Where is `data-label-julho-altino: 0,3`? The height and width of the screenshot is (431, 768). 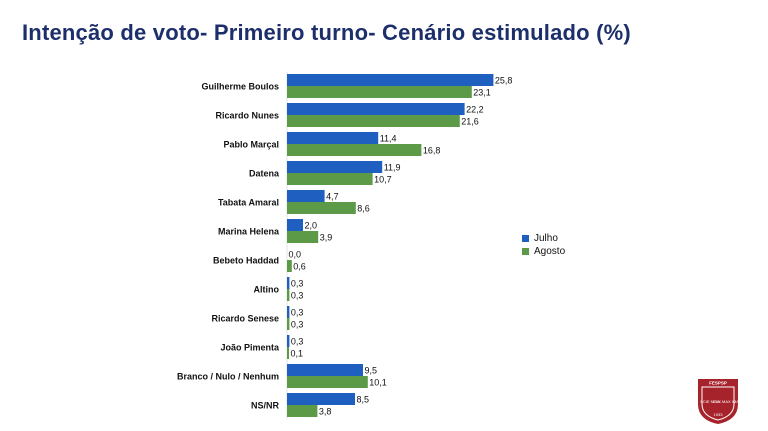
data-label-julho-altino: 0,3 is located at coordinates (297, 284).